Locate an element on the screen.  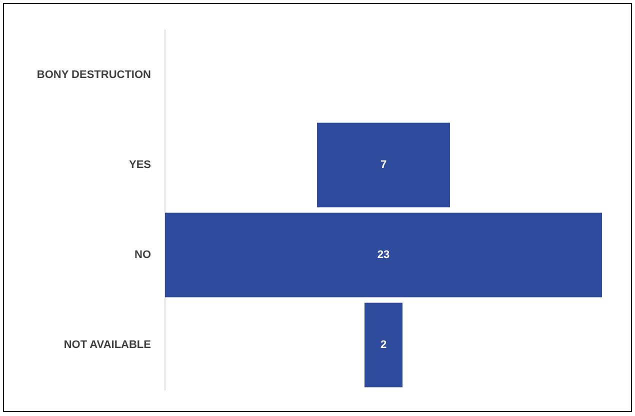
data-label: 2 is located at coordinates (383, 345).